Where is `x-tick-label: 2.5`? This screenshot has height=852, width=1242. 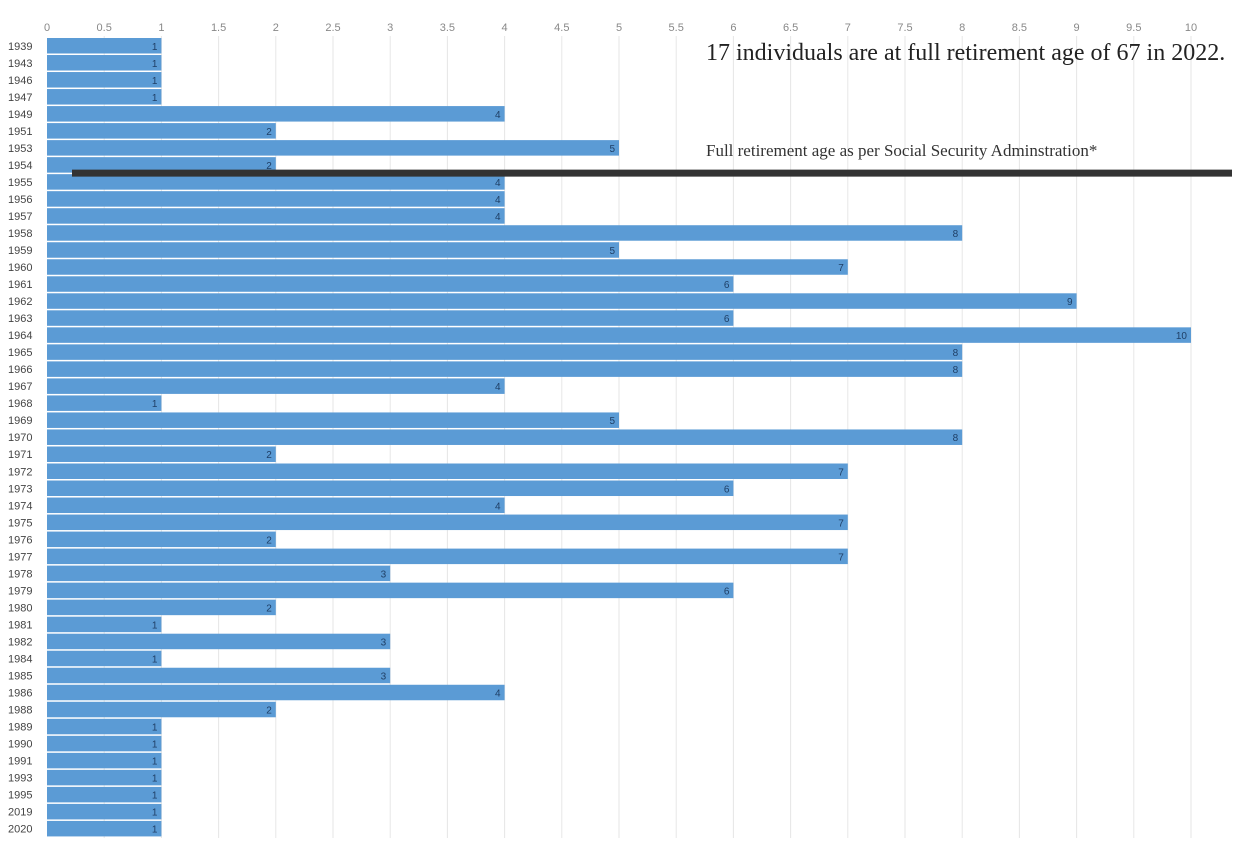 x-tick-label: 2.5 is located at coordinates (332, 28).